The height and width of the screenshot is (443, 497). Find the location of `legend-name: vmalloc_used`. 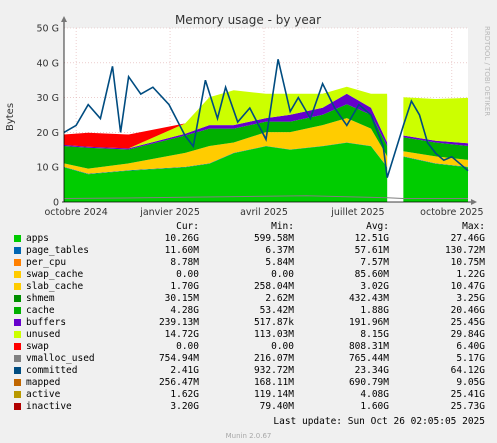

legend-name: vmalloc_used is located at coordinates (60, 358).